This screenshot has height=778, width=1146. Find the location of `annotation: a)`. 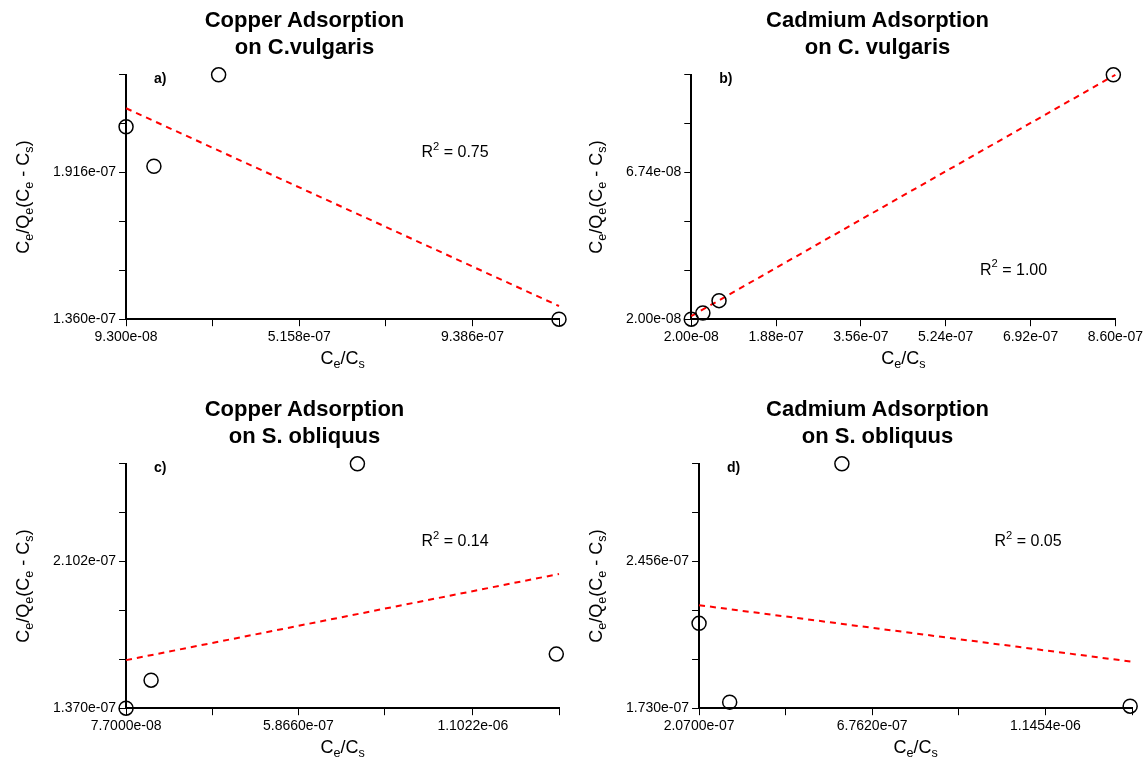

annotation: a) is located at coordinates (160, 77).